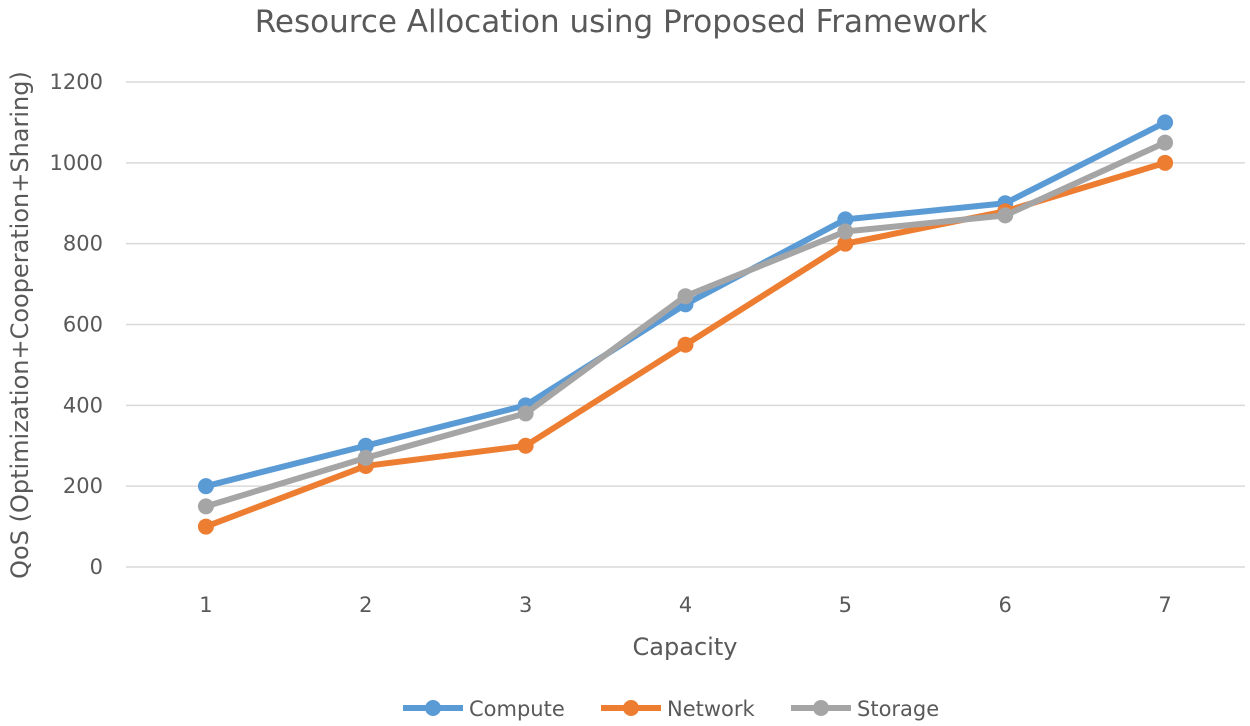  I want to click on legend: Compute Network Storage, so click(671, 709).